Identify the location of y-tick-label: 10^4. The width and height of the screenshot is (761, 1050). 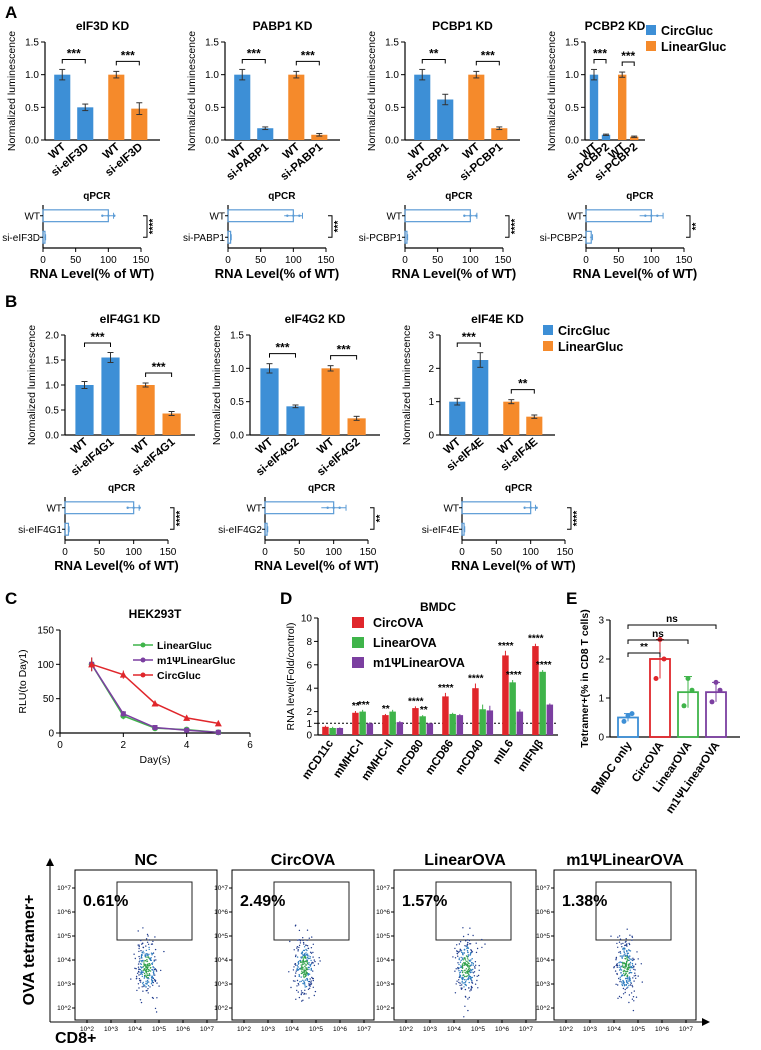
(64, 960).